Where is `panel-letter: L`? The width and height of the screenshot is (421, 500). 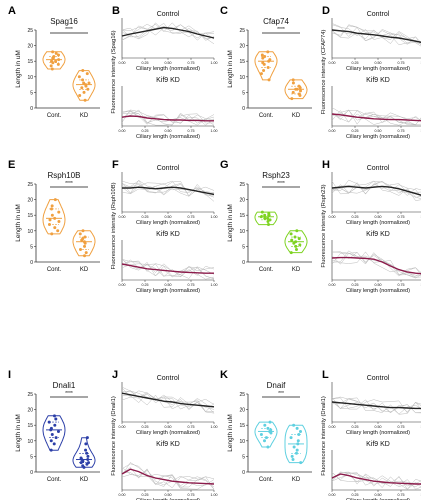
panel-letter: L is located at coordinates (325, 375).